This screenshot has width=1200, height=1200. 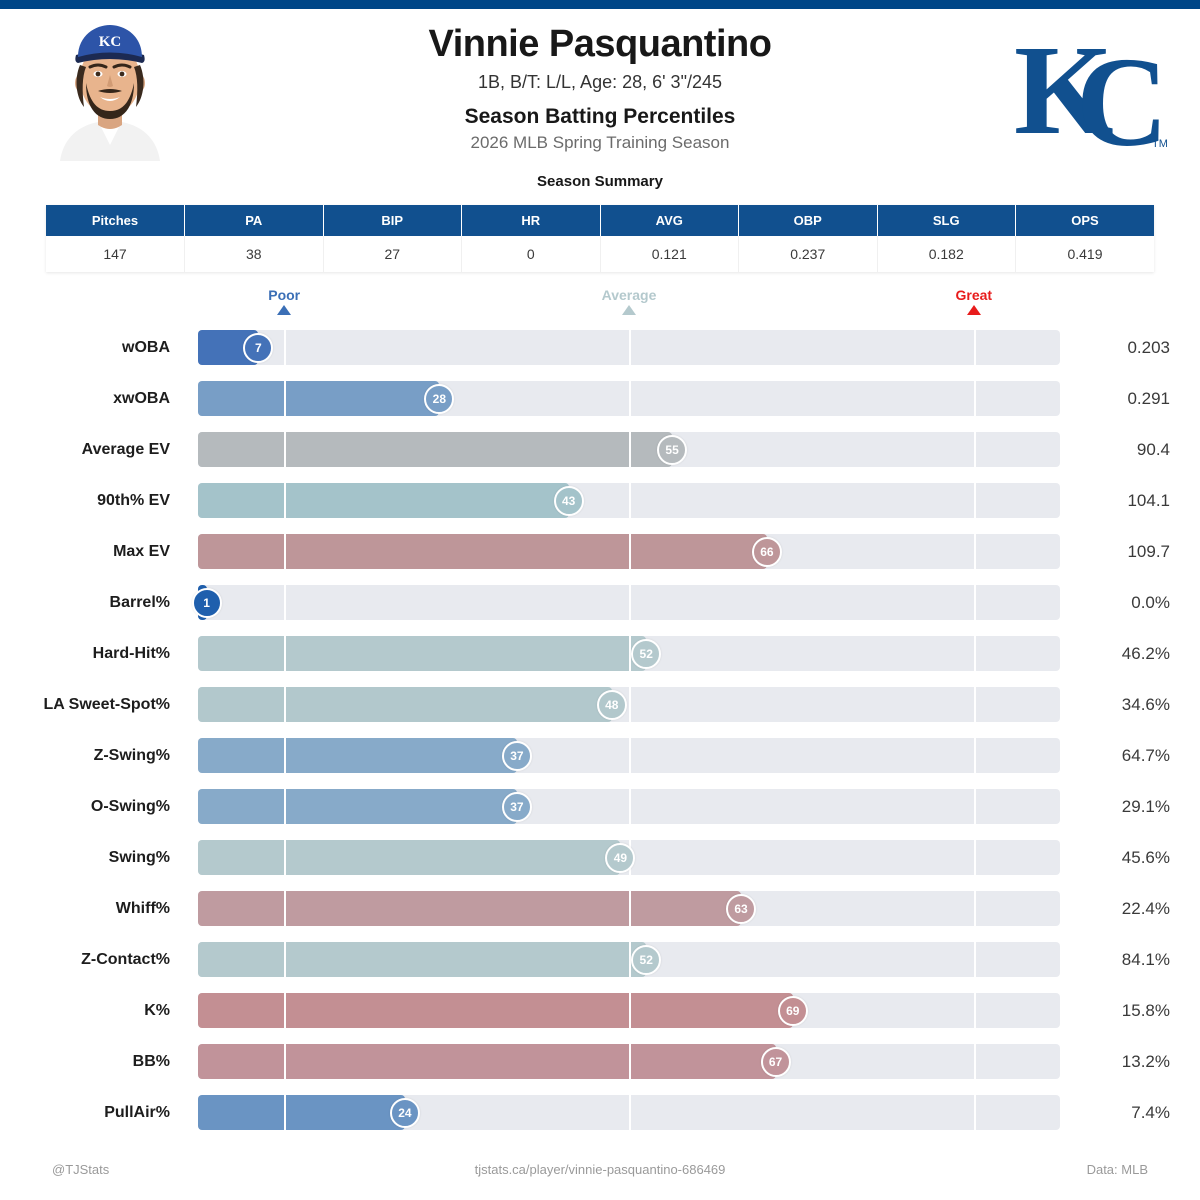 What do you see at coordinates (669, 254) in the screenshot?
I see `val-avg: 0.121` at bounding box center [669, 254].